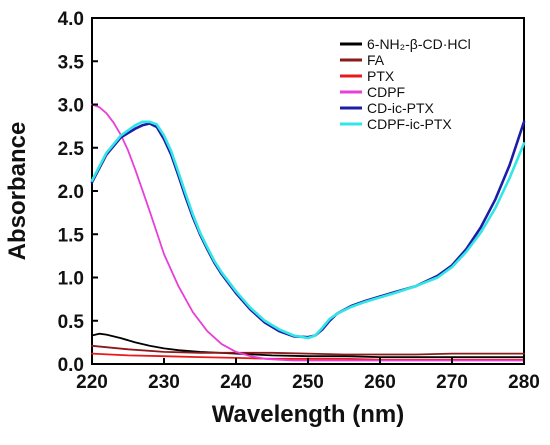  Describe the element at coordinates (71, 19) in the screenshot. I see `y-tick-label: 4.0` at that location.